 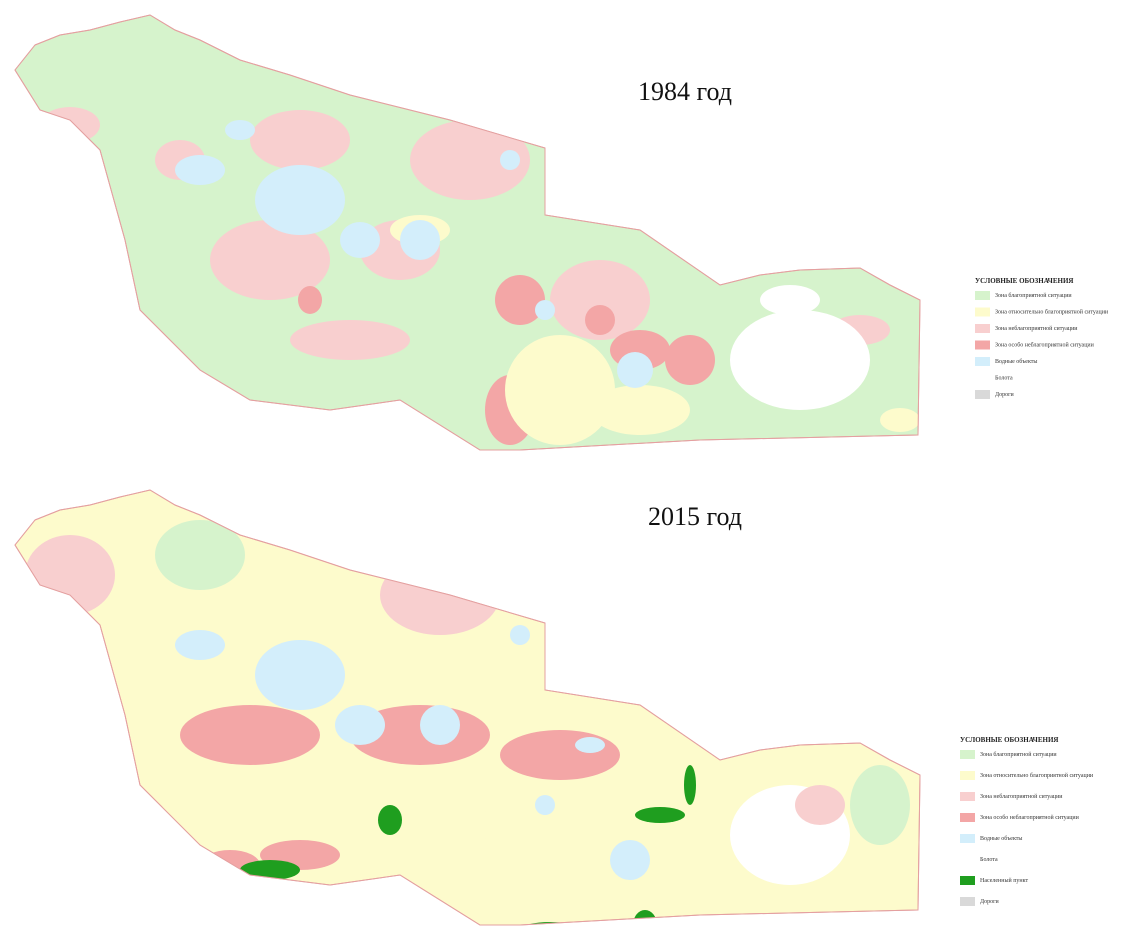 What do you see at coordinates (695, 516) in the screenshot?
I see `map-title: 2015 год` at bounding box center [695, 516].